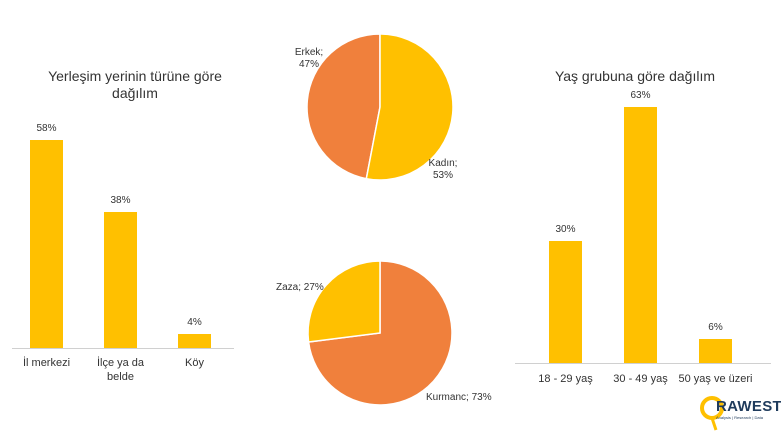 This screenshot has width=781, height=439. I want to click on bar-category-label-0: 18 - 29 yaş, so click(566, 379).